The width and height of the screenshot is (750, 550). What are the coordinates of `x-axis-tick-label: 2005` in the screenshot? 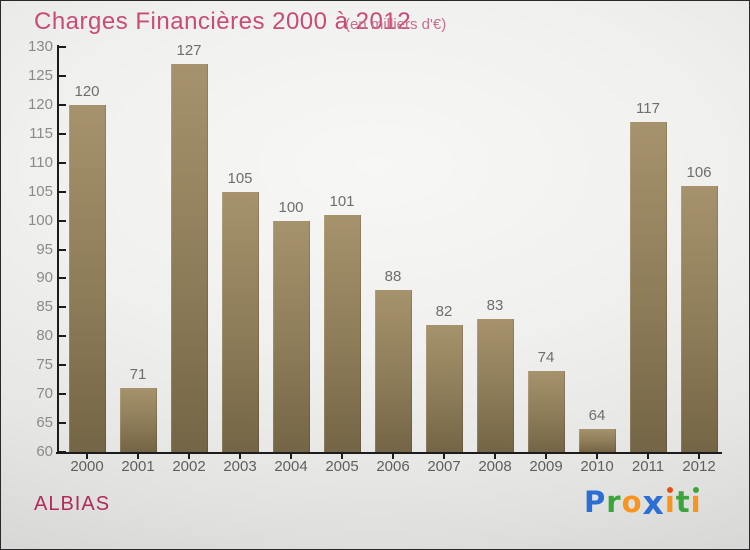 It's located at (342, 466).